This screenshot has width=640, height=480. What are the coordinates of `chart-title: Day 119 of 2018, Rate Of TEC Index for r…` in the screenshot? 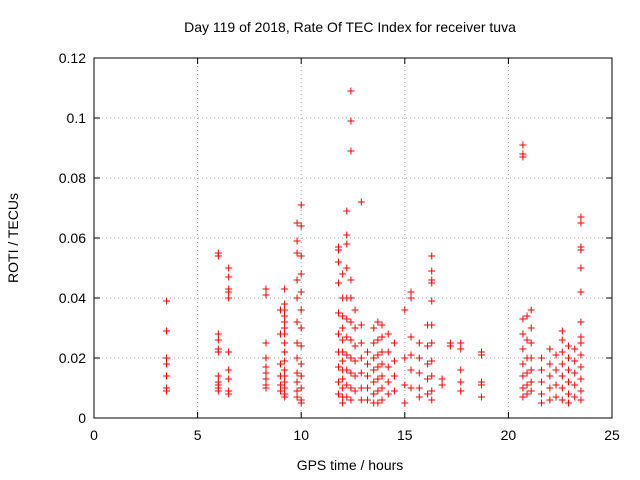 It's located at (350, 27).